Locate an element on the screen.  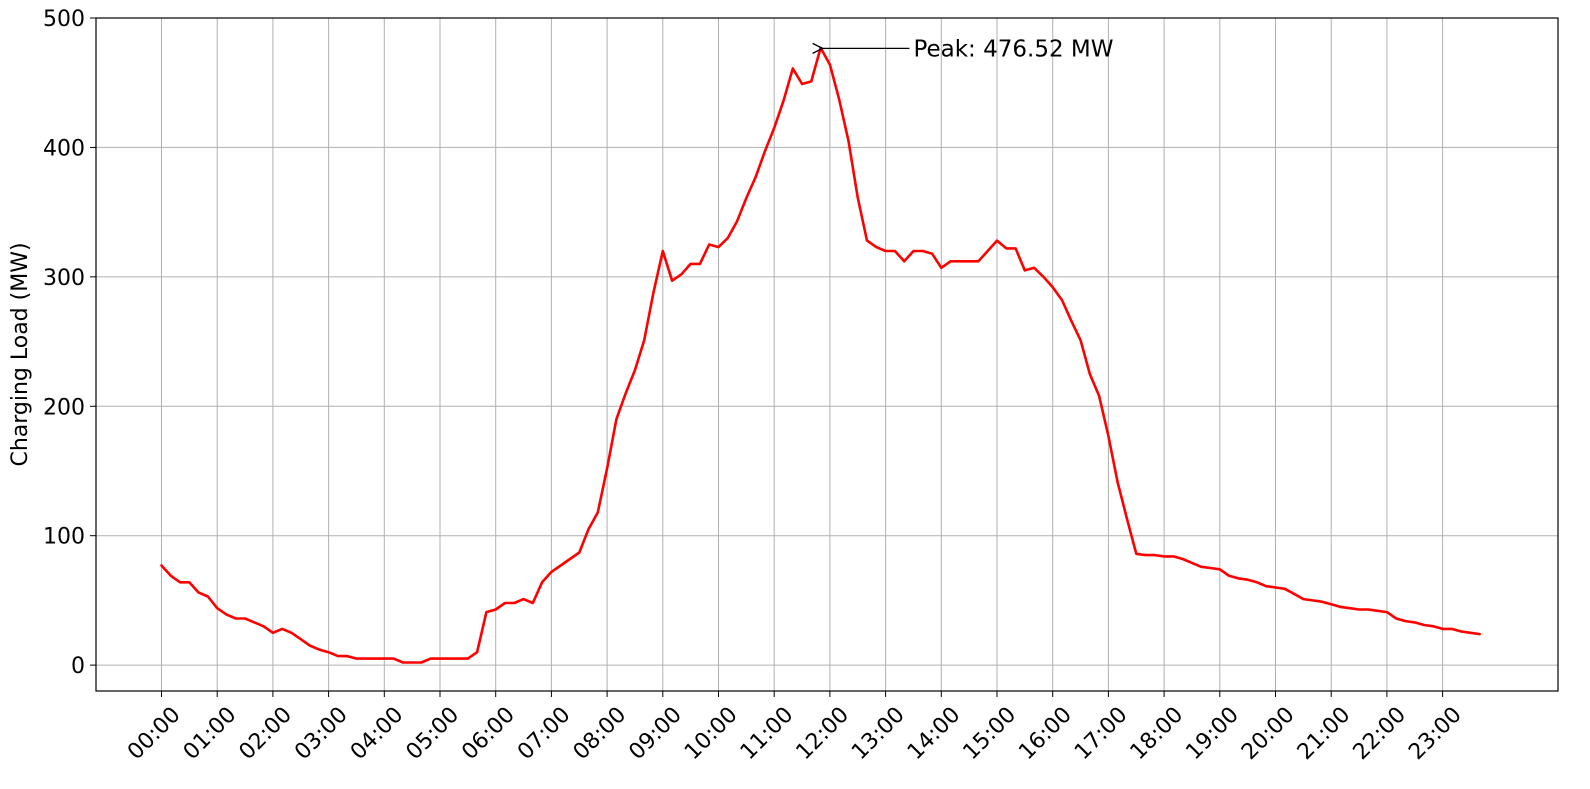
x-tick-label: 00:00 is located at coordinates (154, 733).